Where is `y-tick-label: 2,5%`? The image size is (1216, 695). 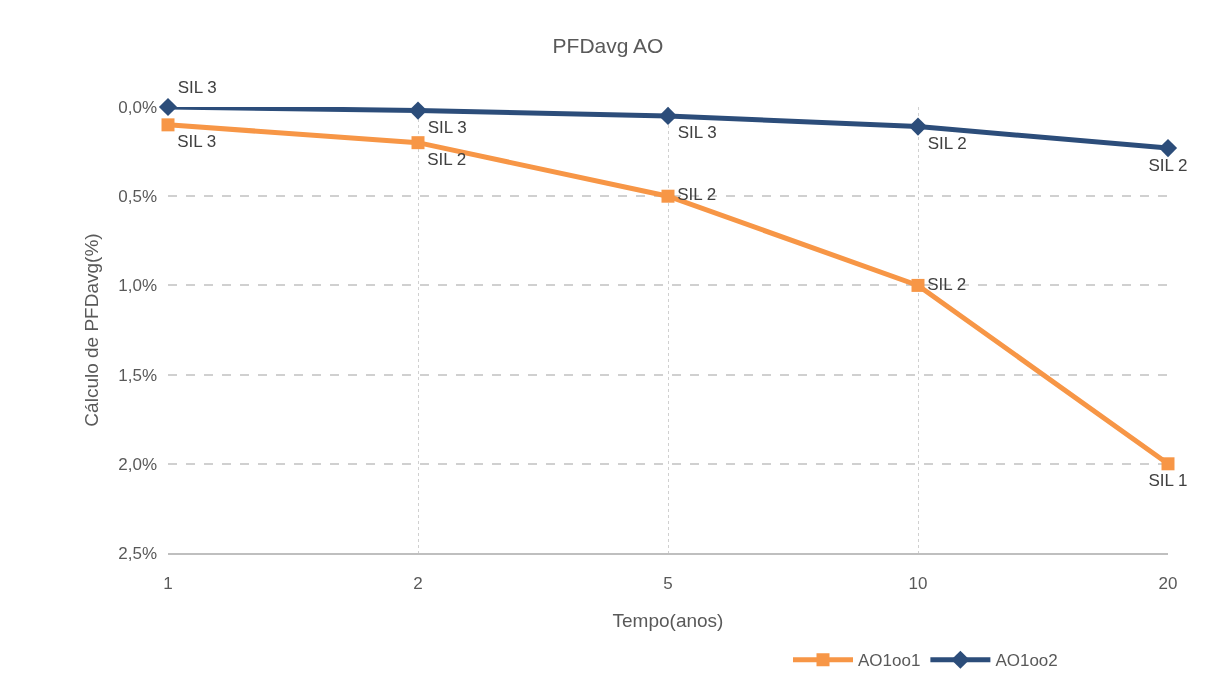 y-tick-label: 2,5% is located at coordinates (137, 553).